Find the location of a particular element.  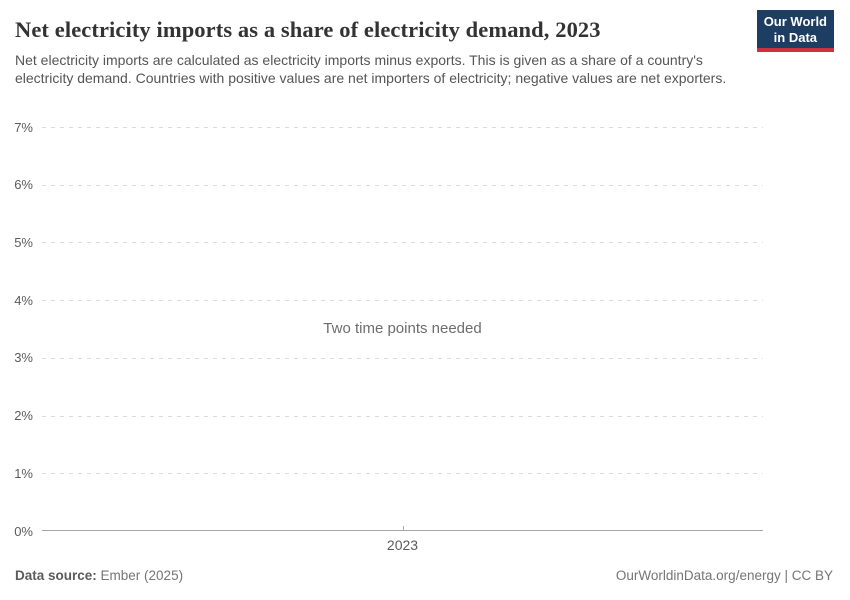

gridline-2% is located at coordinates (402, 416).